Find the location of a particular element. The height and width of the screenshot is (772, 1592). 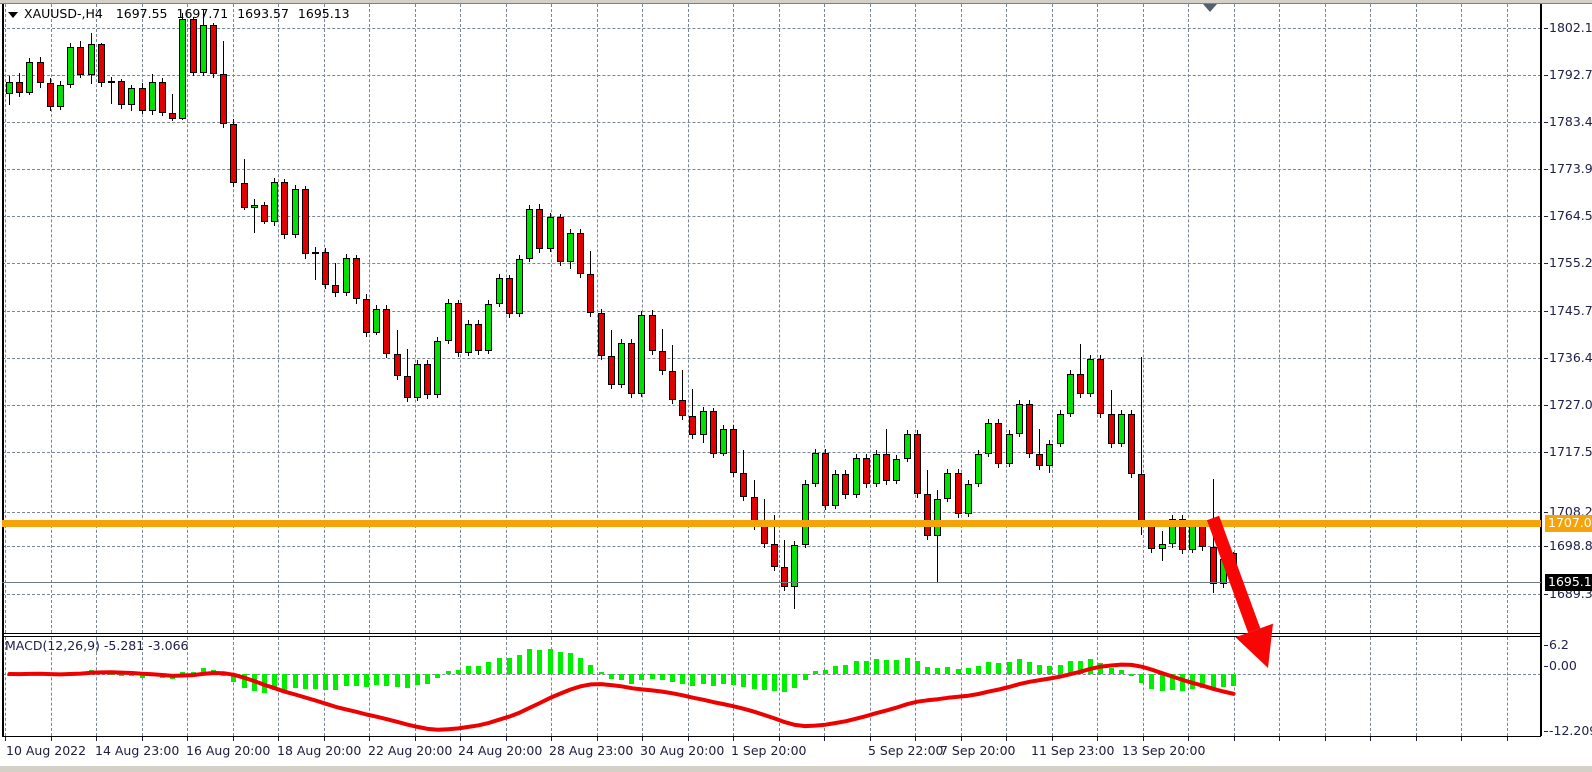

time-axis-label: 5 Sep 22:00 is located at coordinates (906, 750).